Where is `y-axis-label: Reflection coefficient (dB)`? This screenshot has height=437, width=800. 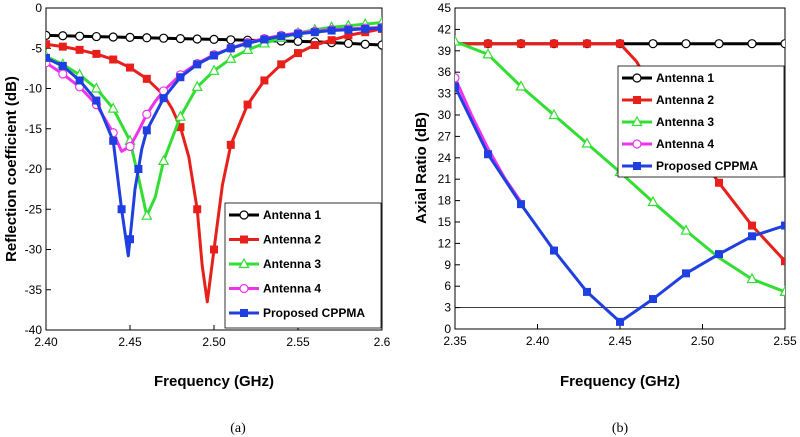
y-axis-label: Reflection coefficient (dB) is located at coordinates (11, 169).